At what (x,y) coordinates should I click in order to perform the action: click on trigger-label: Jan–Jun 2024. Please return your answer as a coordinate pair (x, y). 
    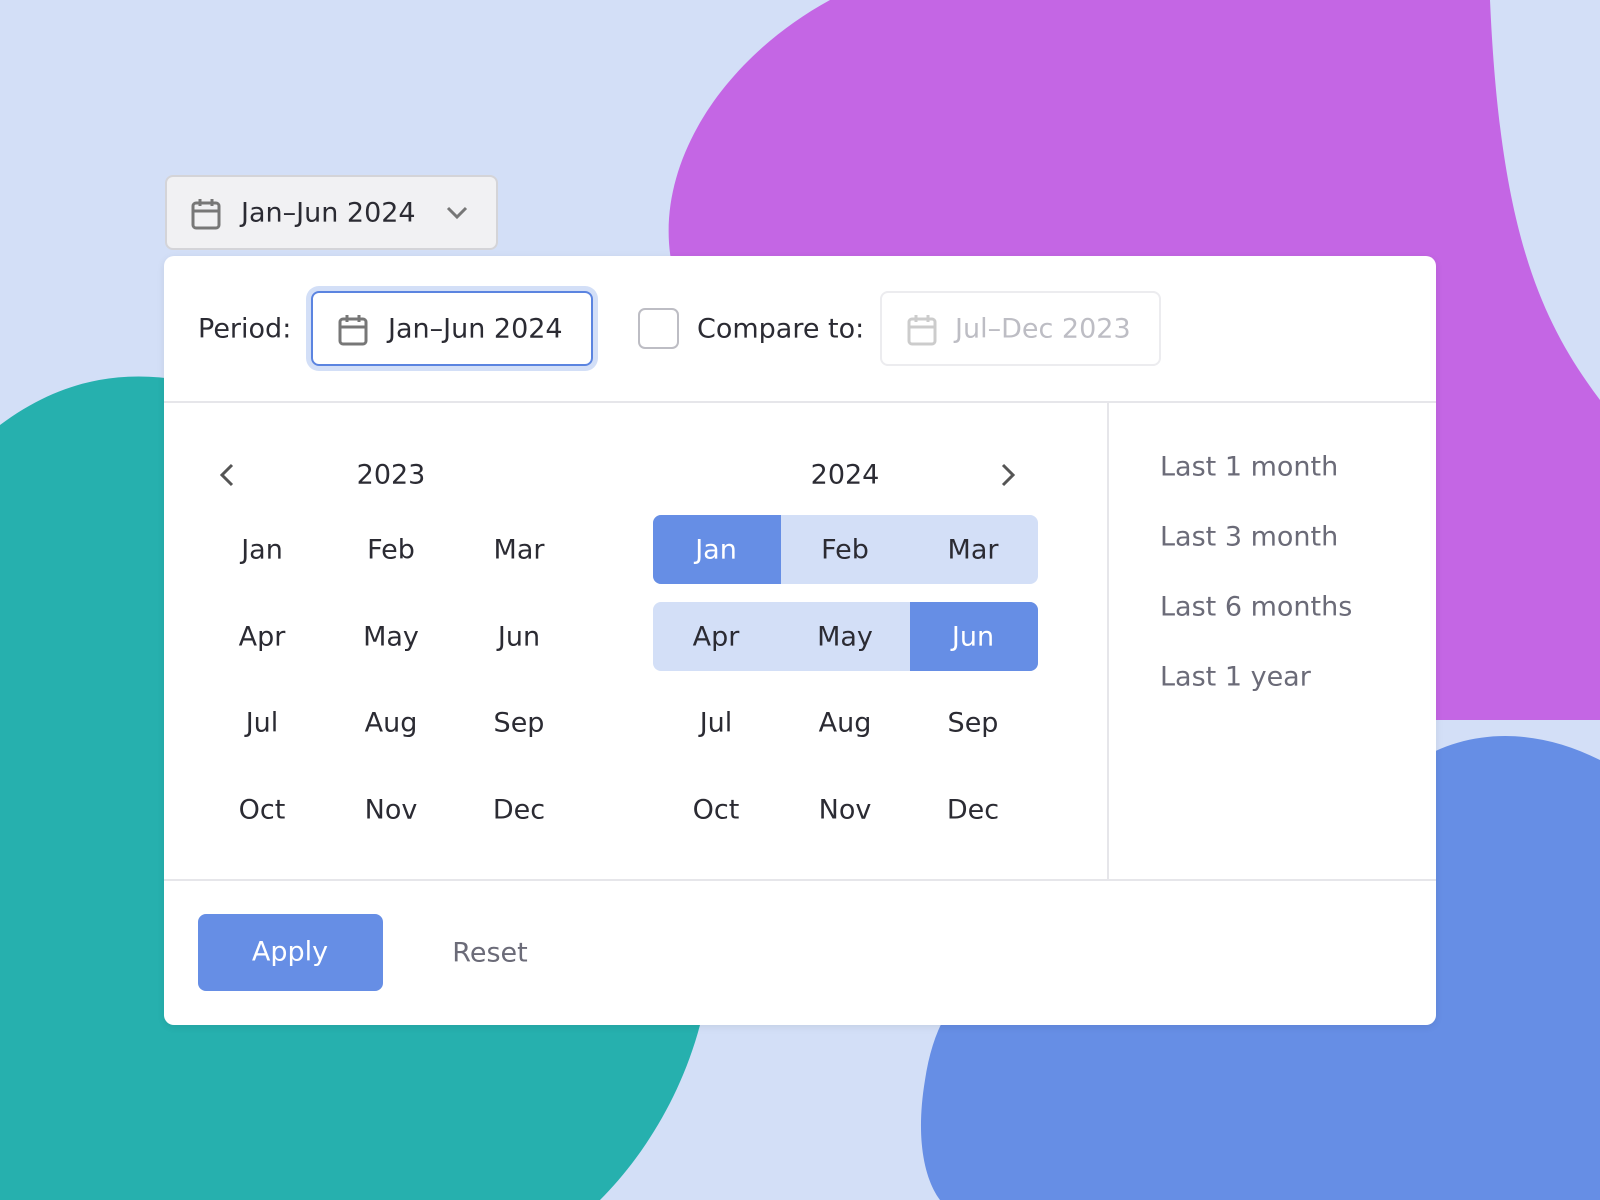
    Looking at the image, I should click on (328, 213).